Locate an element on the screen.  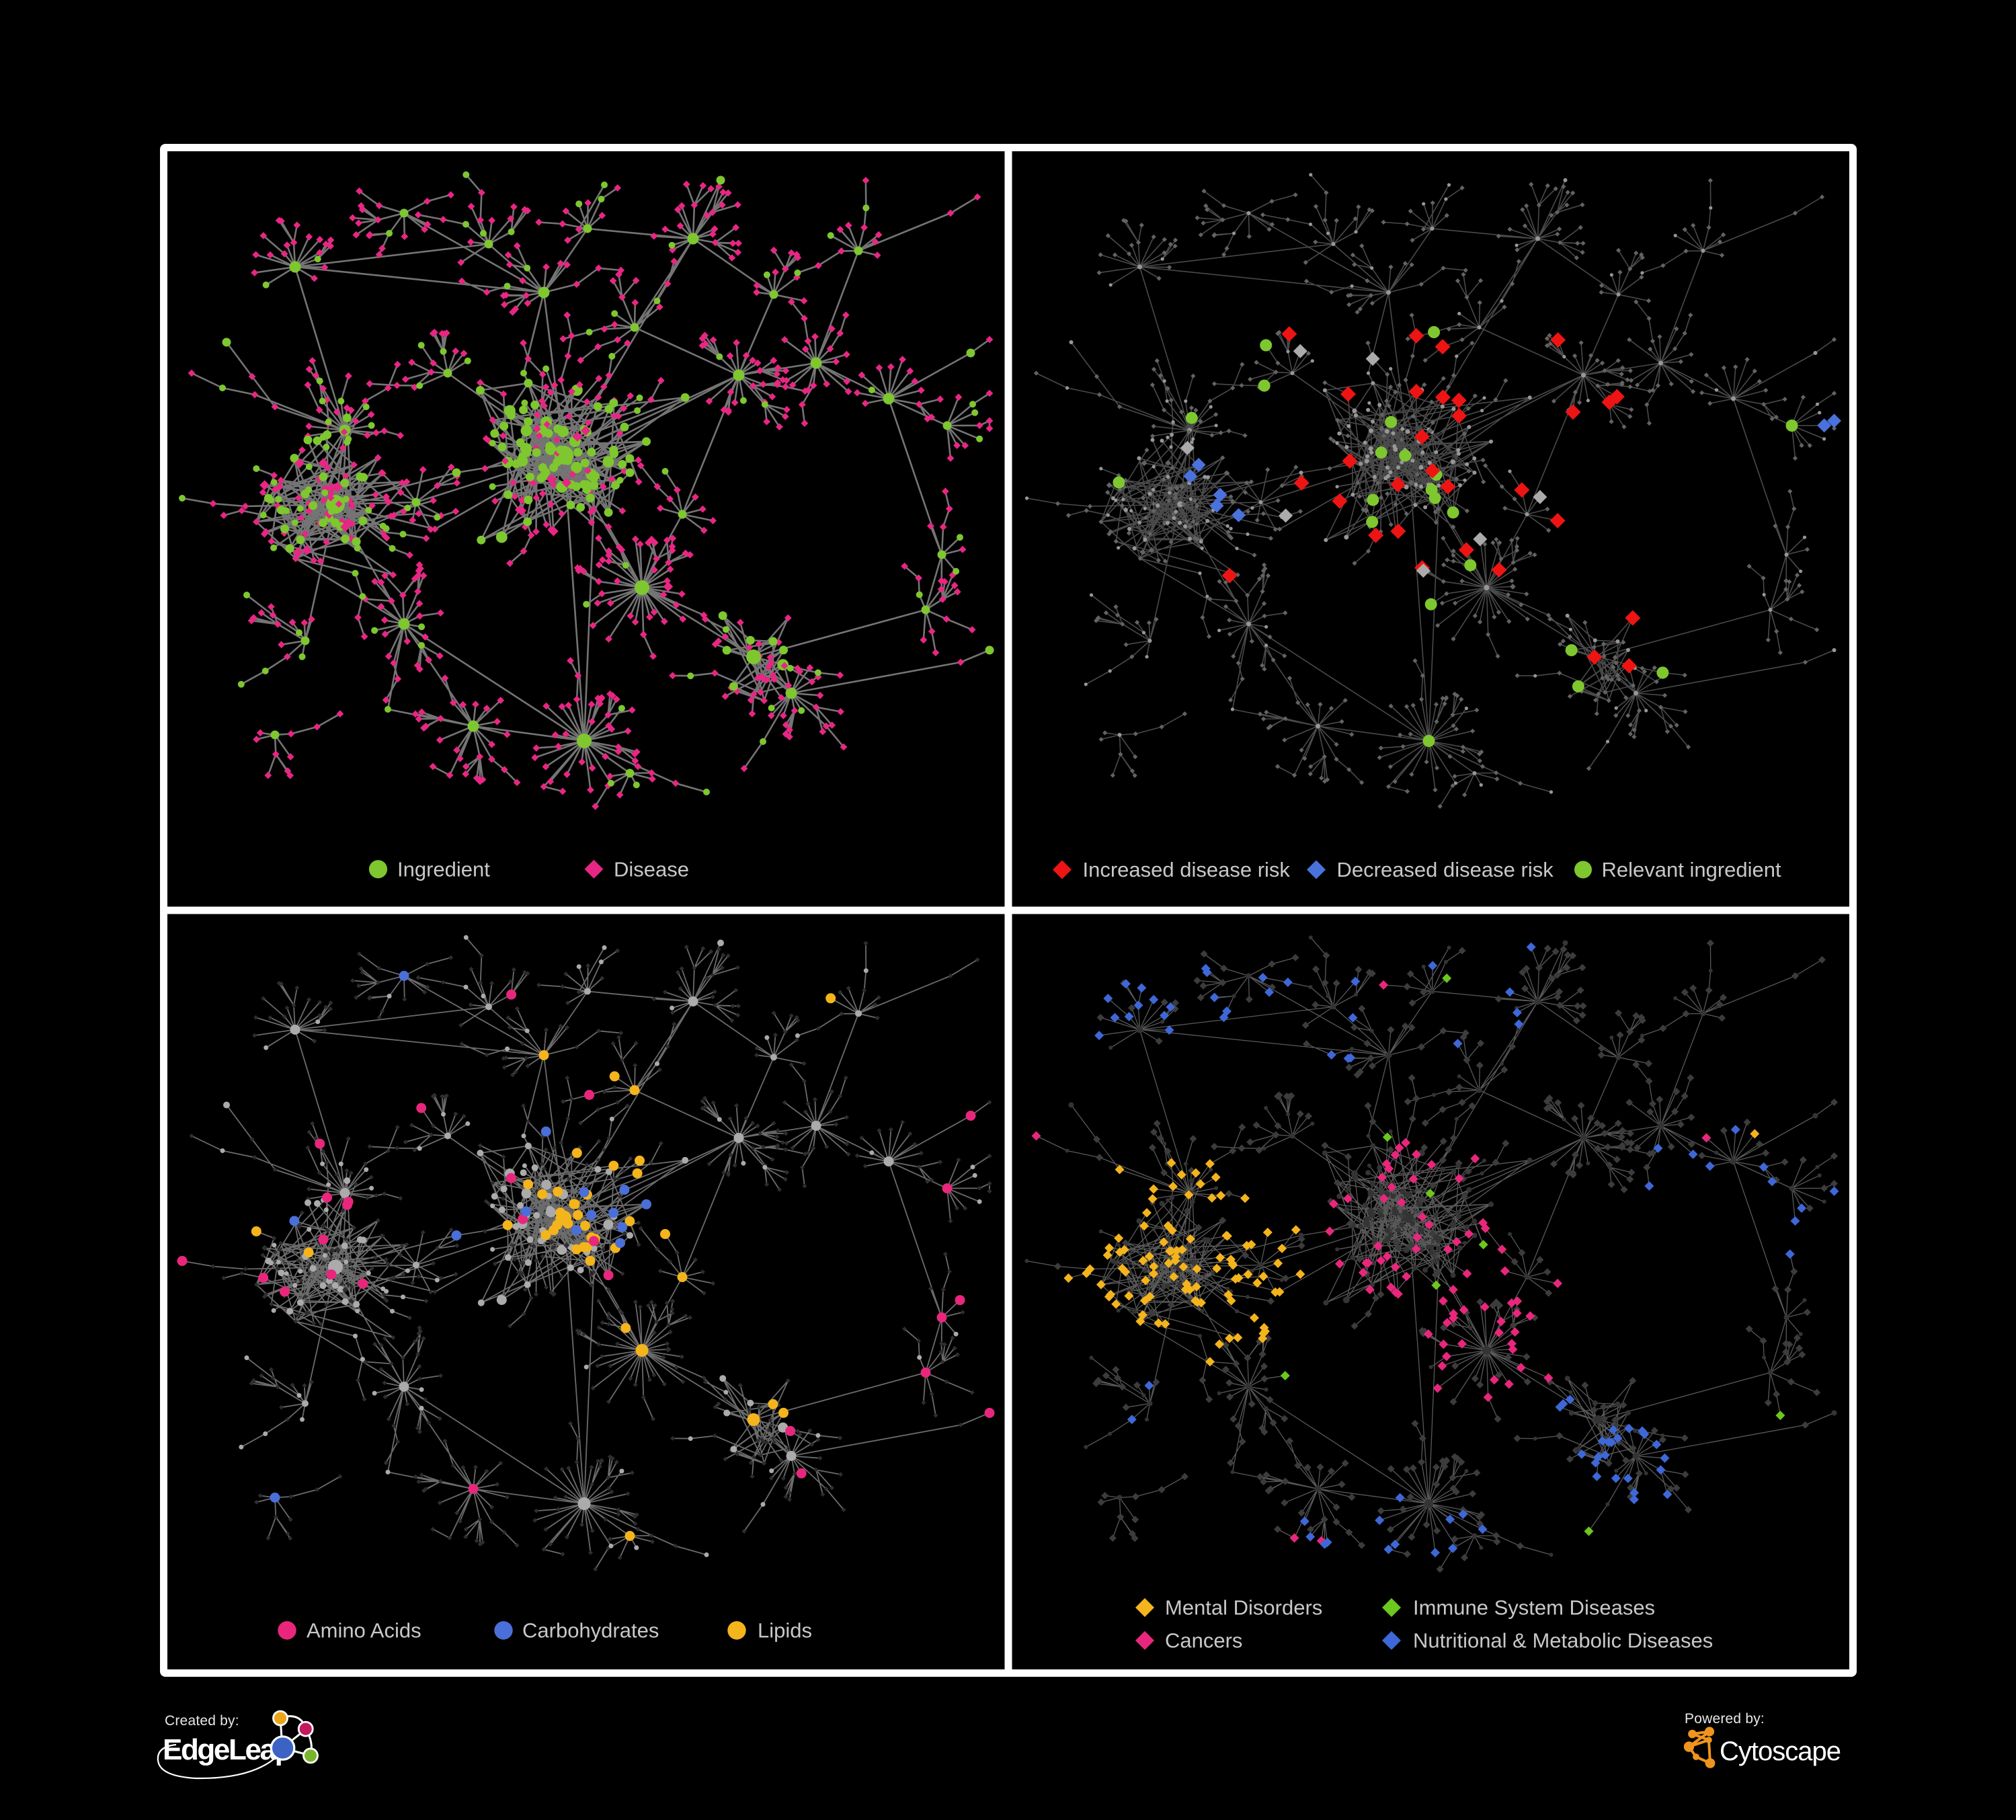
svg-text: Mental Disorders is located at coordinates (1243, 1608).